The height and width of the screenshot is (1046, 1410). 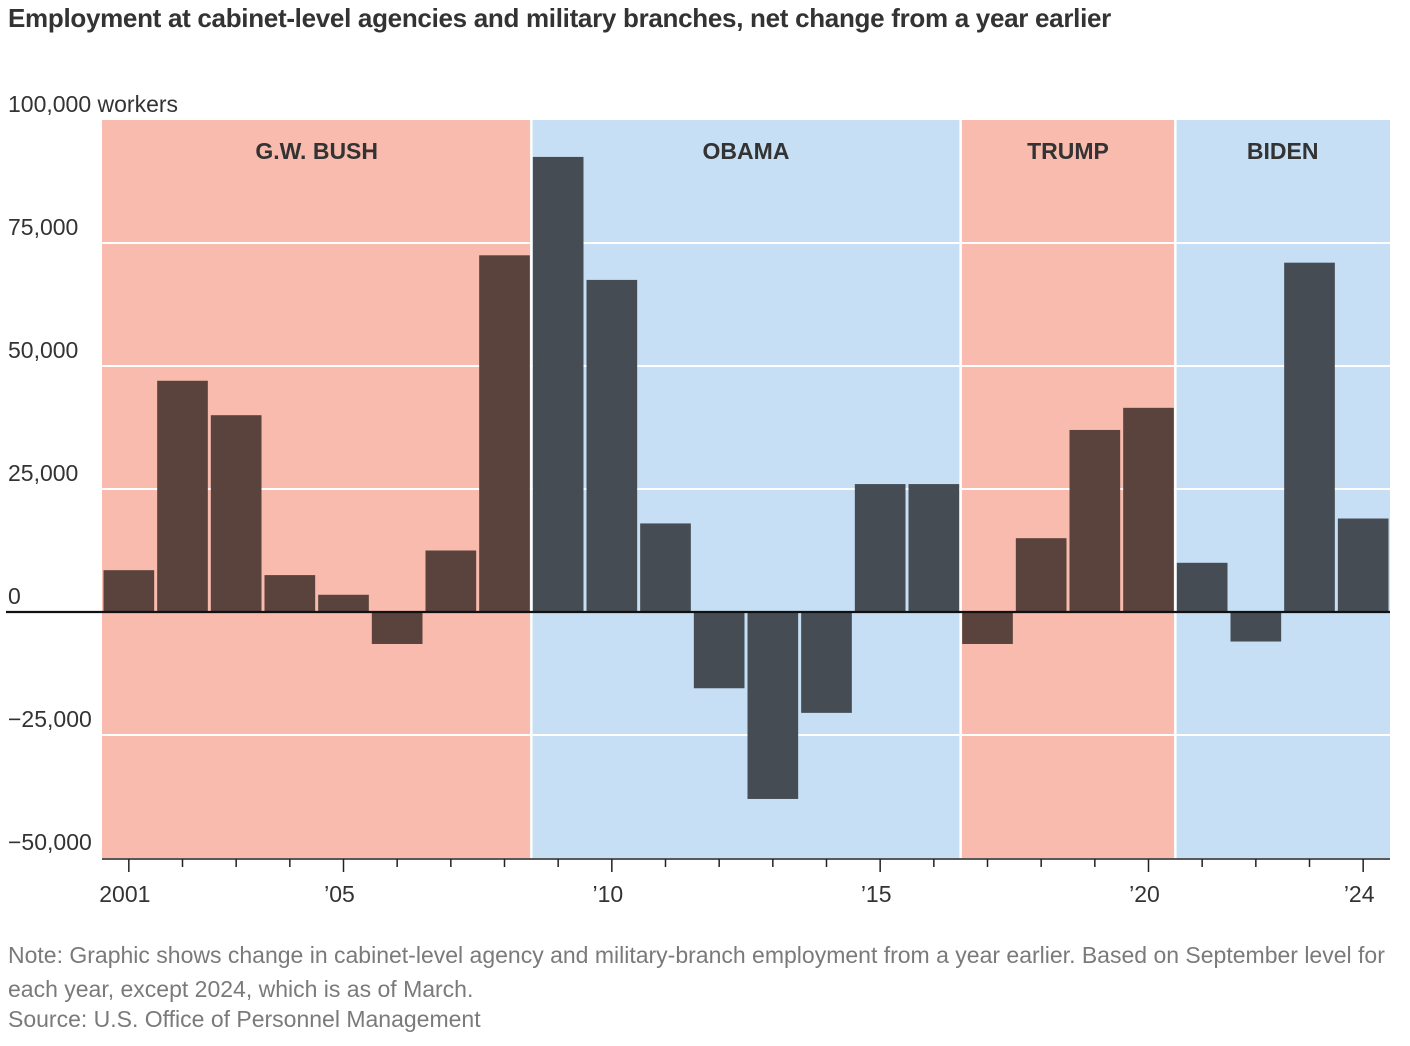 I want to click on era-label: G.W. BUSH, so click(x=316, y=151).